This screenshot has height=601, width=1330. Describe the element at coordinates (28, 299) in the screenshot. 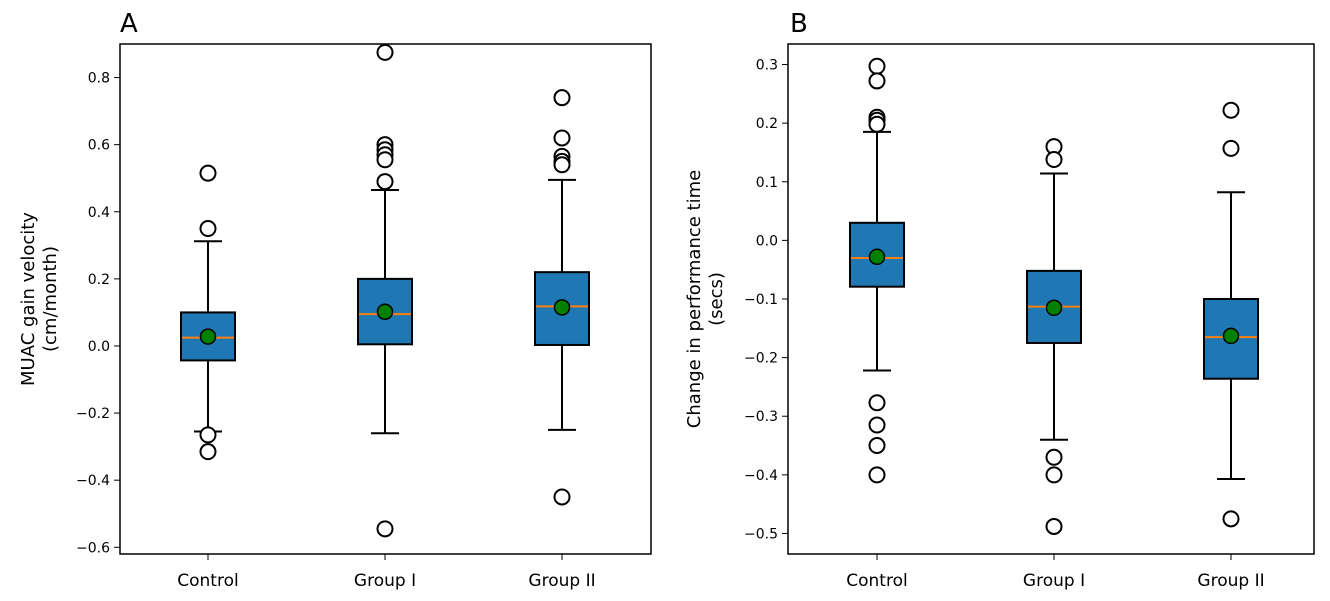

I see `y-axis-title-line: MUAC gain velocity` at that location.